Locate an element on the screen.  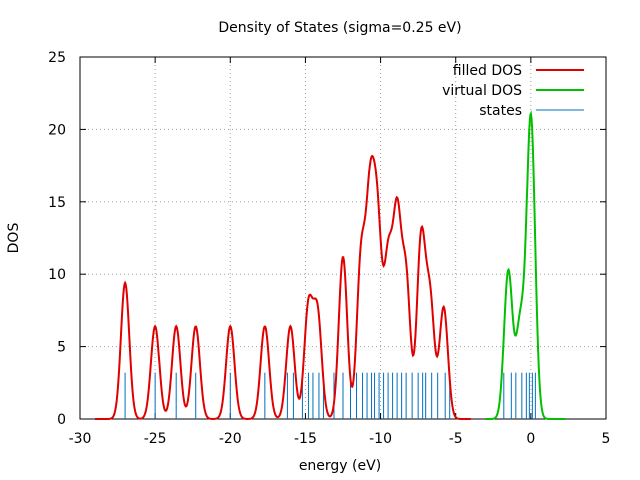
y-tick-label: 25 is located at coordinates (57, 58).